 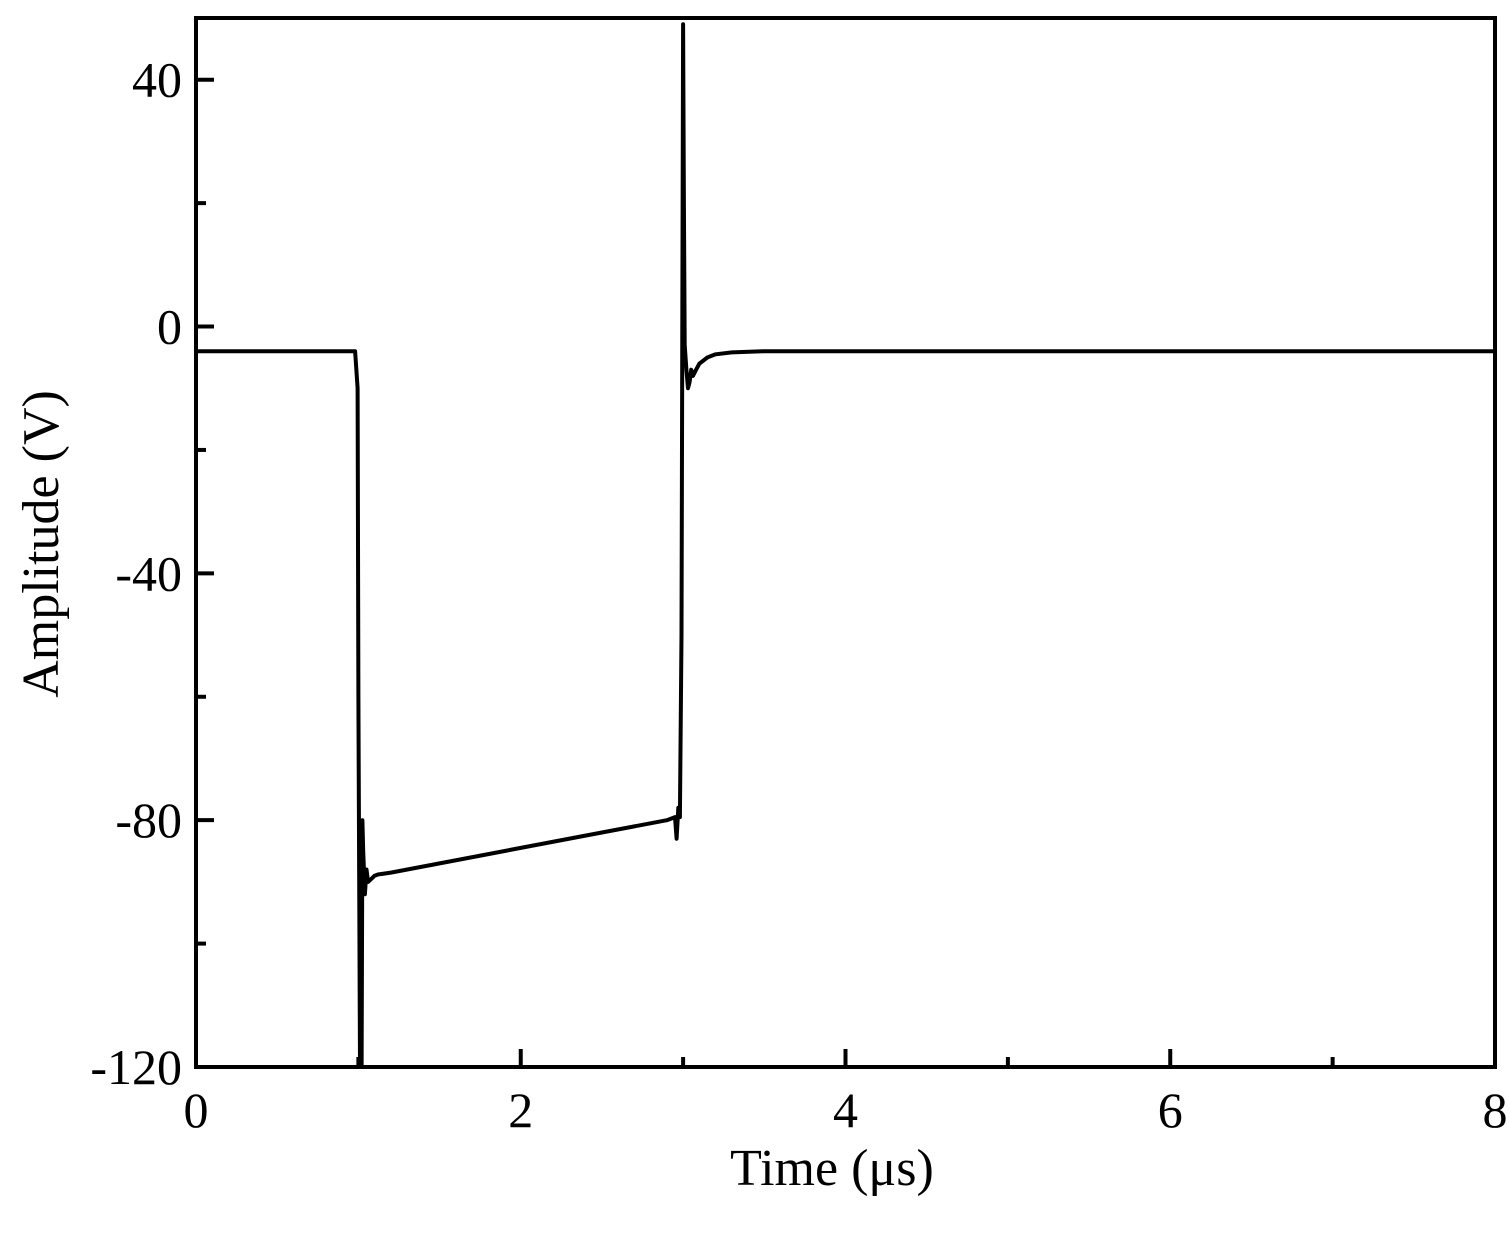 I want to click on x-tick-label: 8, so click(x=1495, y=1110).